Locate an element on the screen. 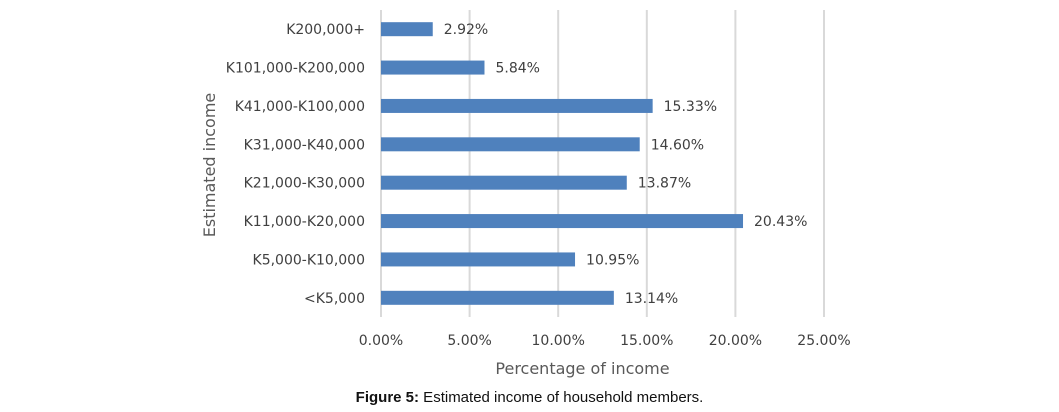  x-tick-label: 10.00% is located at coordinates (558, 341).